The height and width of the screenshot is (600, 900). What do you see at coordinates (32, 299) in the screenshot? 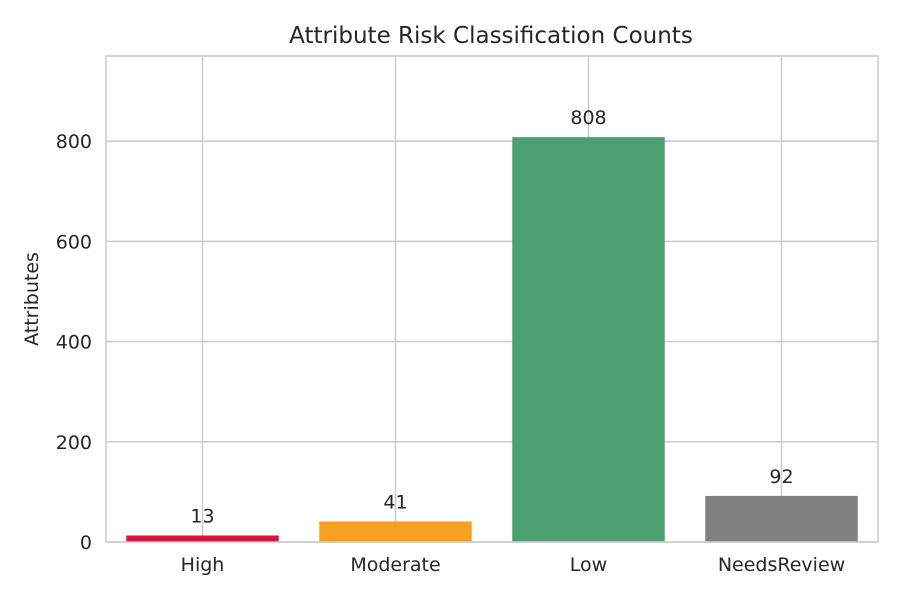
I see `y-axis-label: Attributes` at bounding box center [32, 299].